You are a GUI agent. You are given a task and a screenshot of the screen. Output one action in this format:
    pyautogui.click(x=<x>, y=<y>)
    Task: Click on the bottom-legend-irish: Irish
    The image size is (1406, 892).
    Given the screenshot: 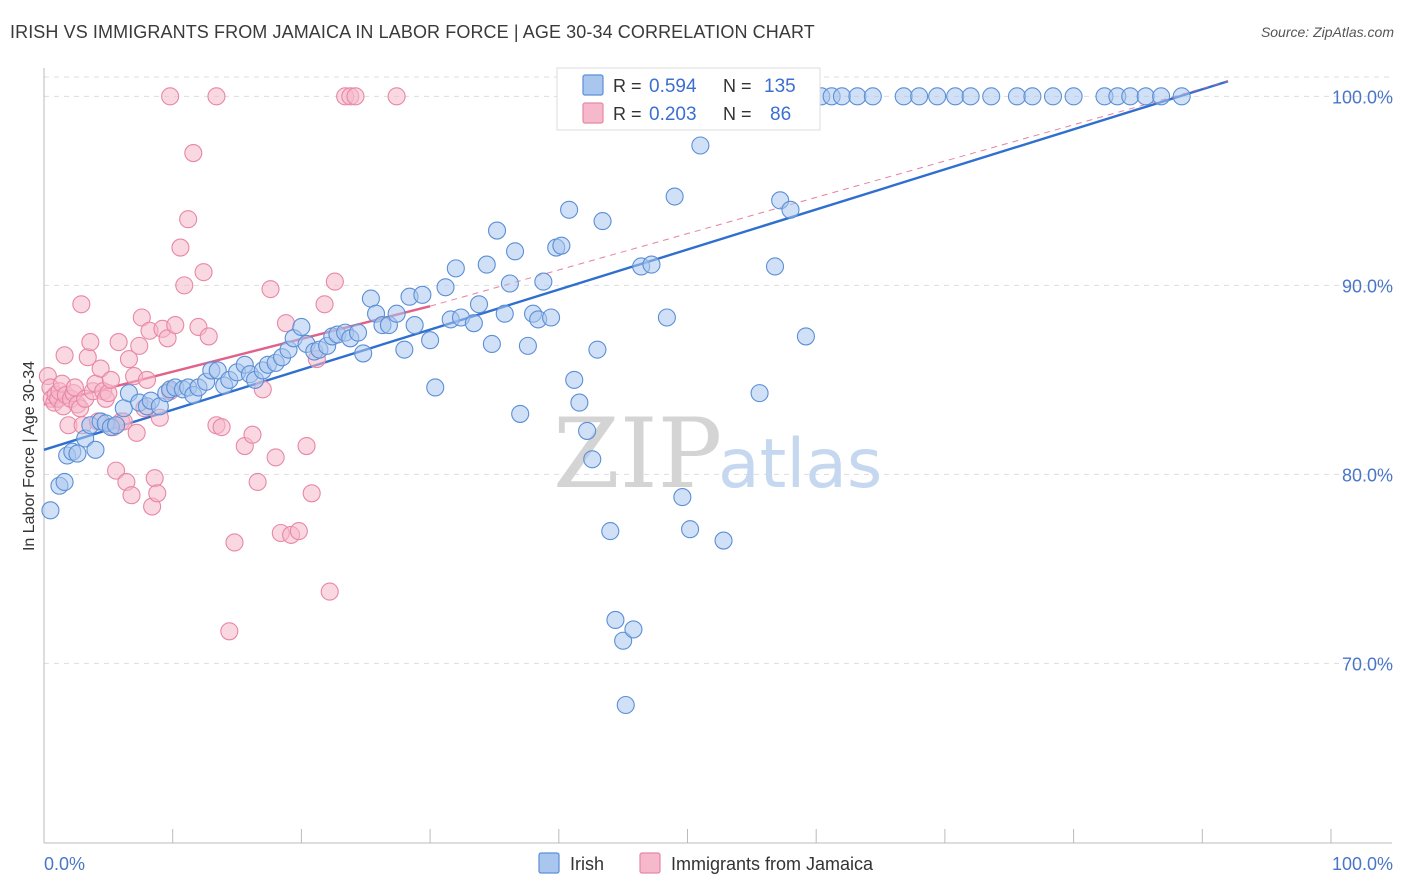 What is the action you would take?
    pyautogui.click(x=587, y=864)
    